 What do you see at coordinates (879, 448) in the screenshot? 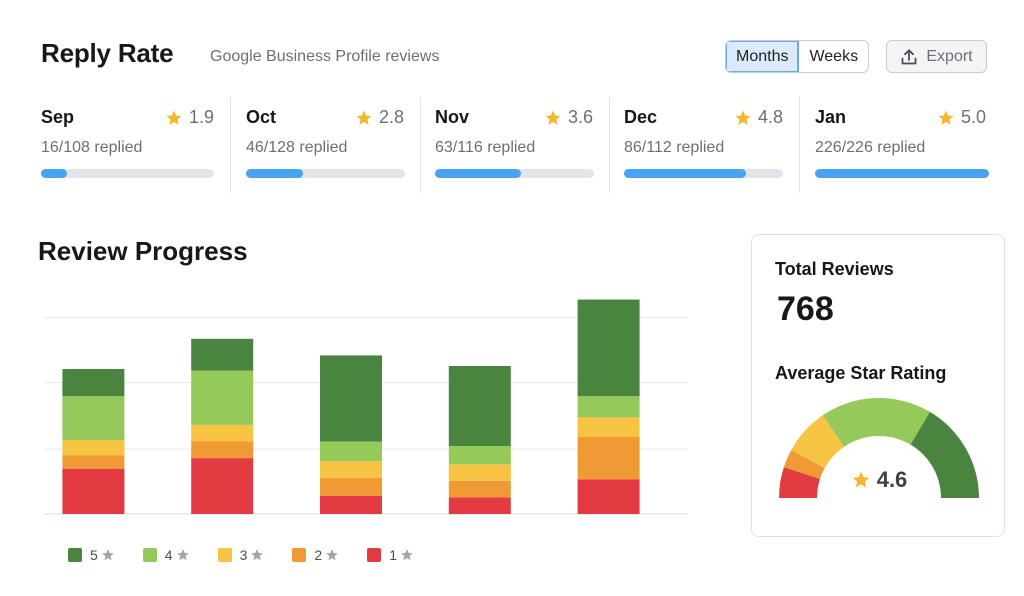
I see `rating-gauge` at bounding box center [879, 448].